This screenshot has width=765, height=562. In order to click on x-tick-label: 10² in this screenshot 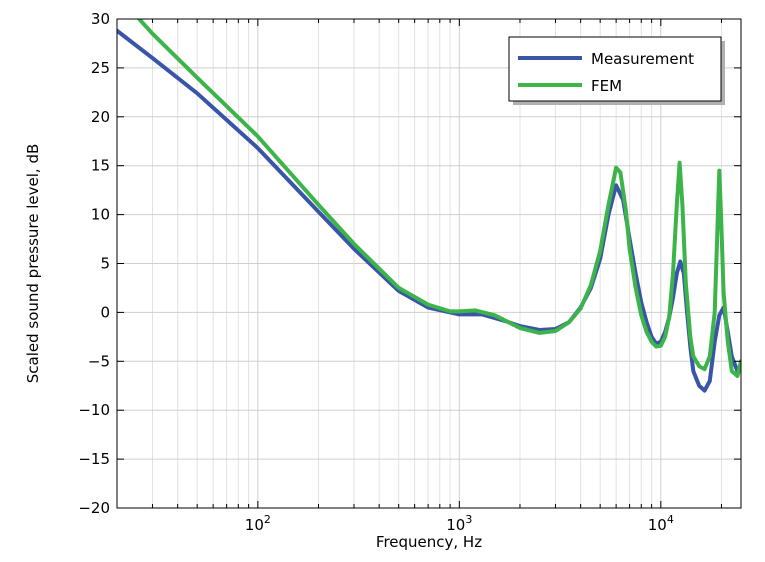, I will do `click(258, 523)`.